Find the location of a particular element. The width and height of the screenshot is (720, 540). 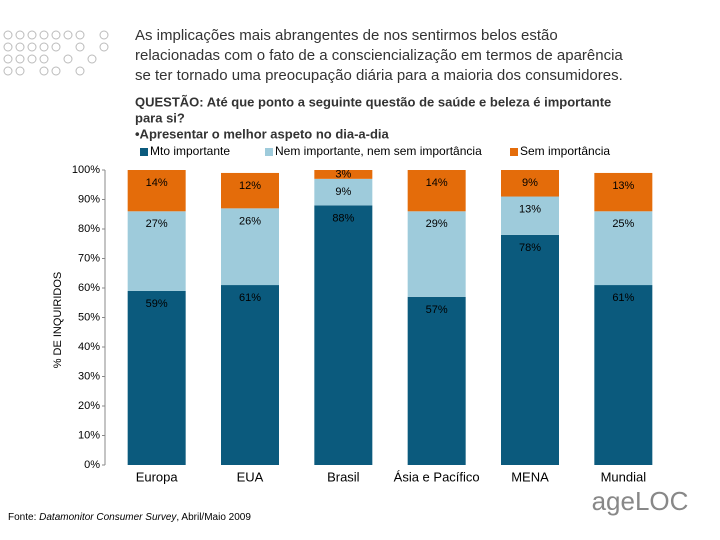

legend-label: Mto importante is located at coordinates (190, 151).